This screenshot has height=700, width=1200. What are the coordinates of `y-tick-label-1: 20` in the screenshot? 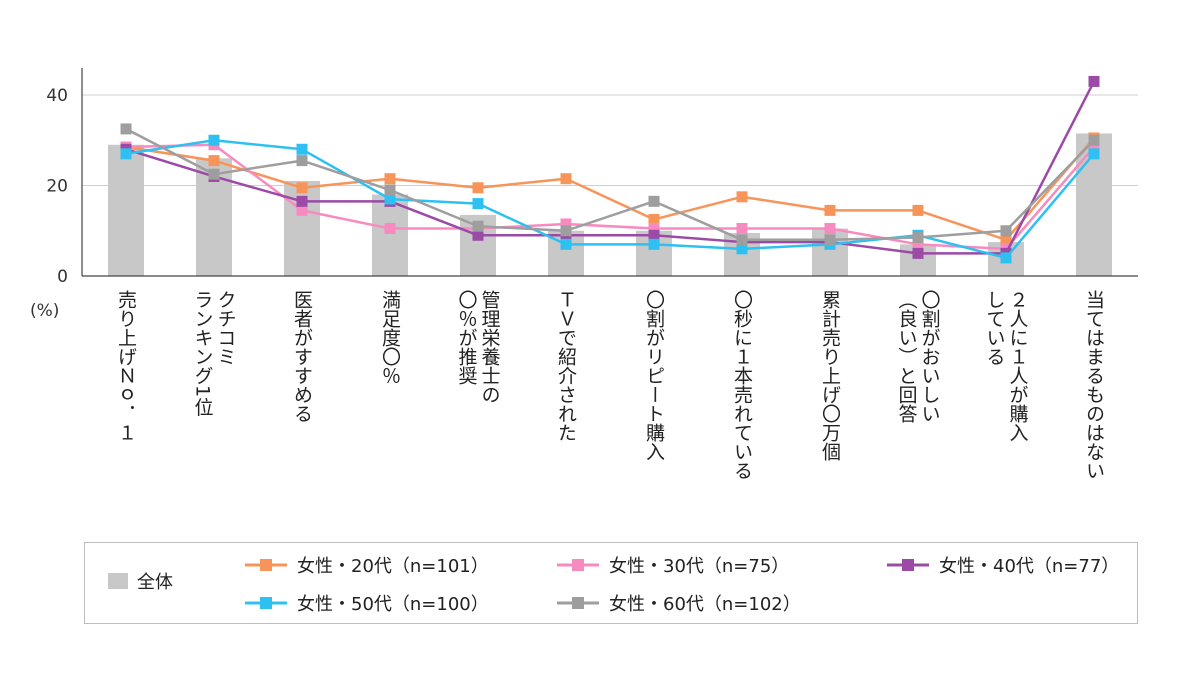 It's located at (57, 187).